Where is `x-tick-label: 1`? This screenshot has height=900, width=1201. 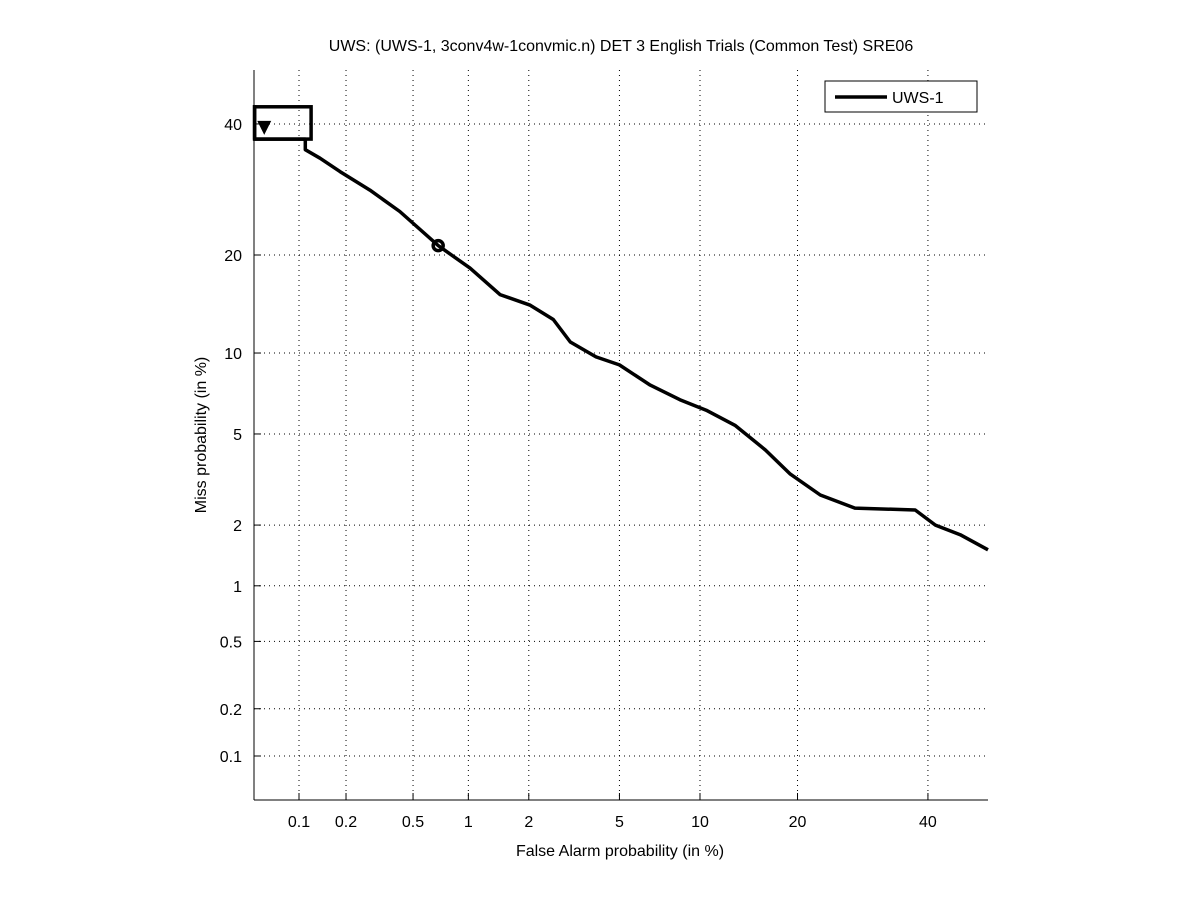 x-tick-label: 1 is located at coordinates (468, 822).